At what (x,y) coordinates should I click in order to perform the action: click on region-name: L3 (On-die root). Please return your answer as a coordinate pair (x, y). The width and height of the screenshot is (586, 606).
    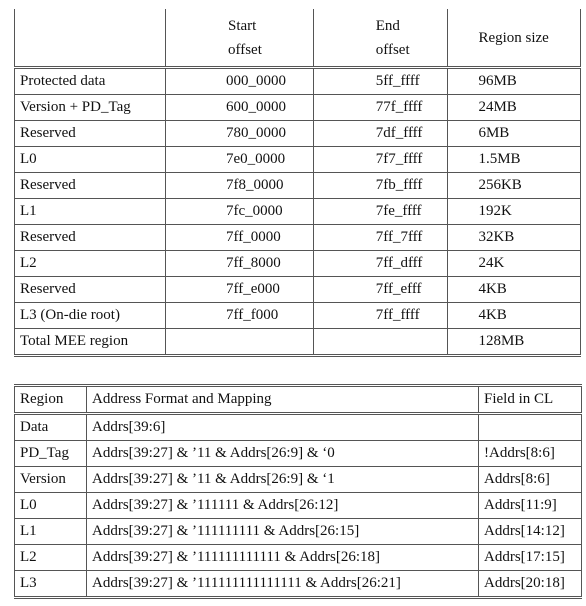
    Looking at the image, I should click on (90, 315).